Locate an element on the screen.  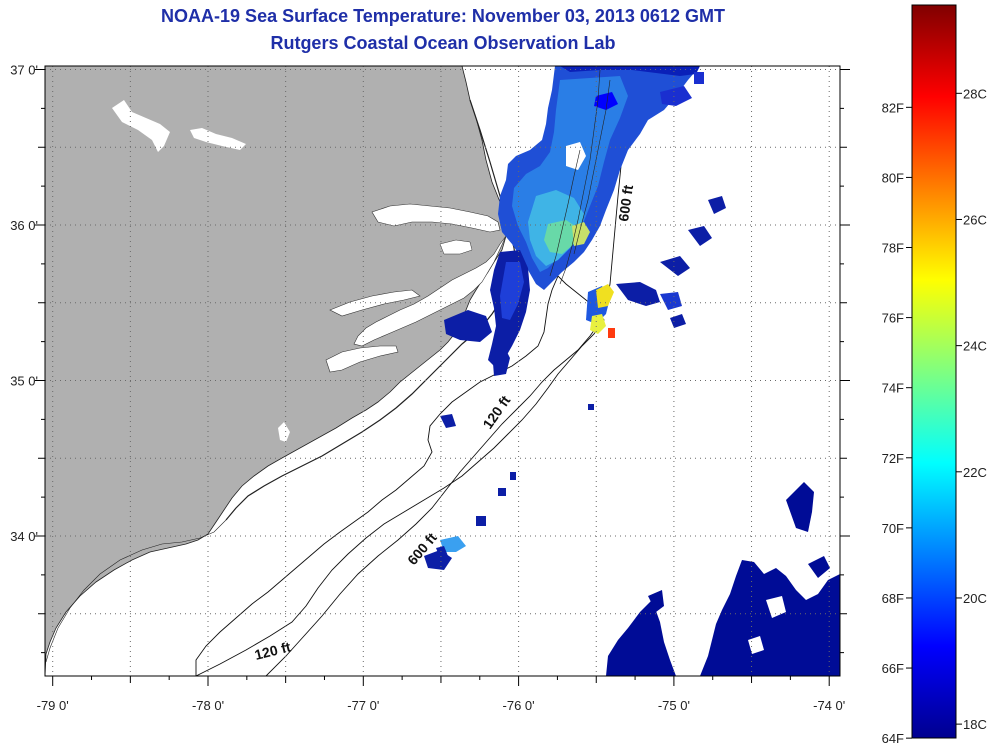
lat-label: 35 0' is located at coordinates (24, 381).